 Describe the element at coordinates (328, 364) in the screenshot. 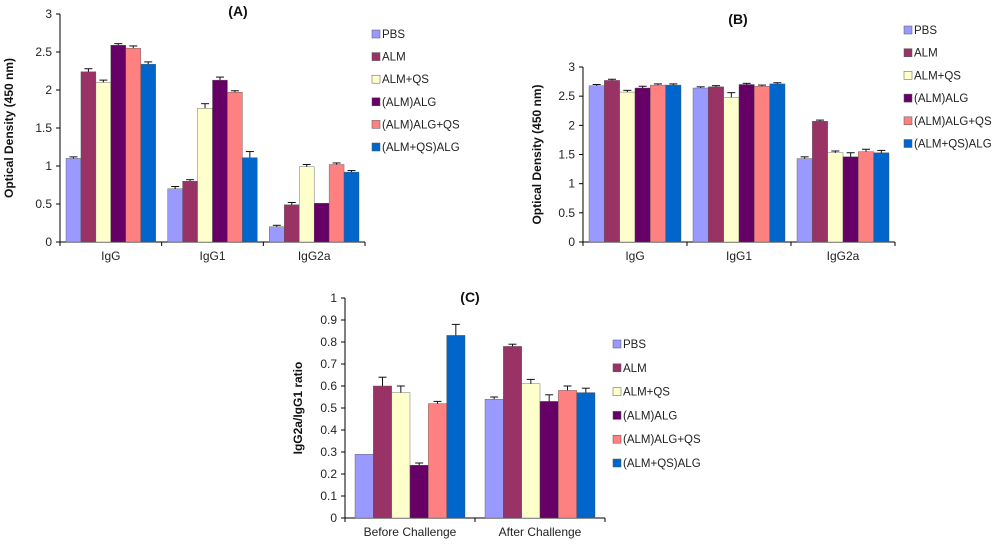

I see `y-tick-label: 0.7` at that location.